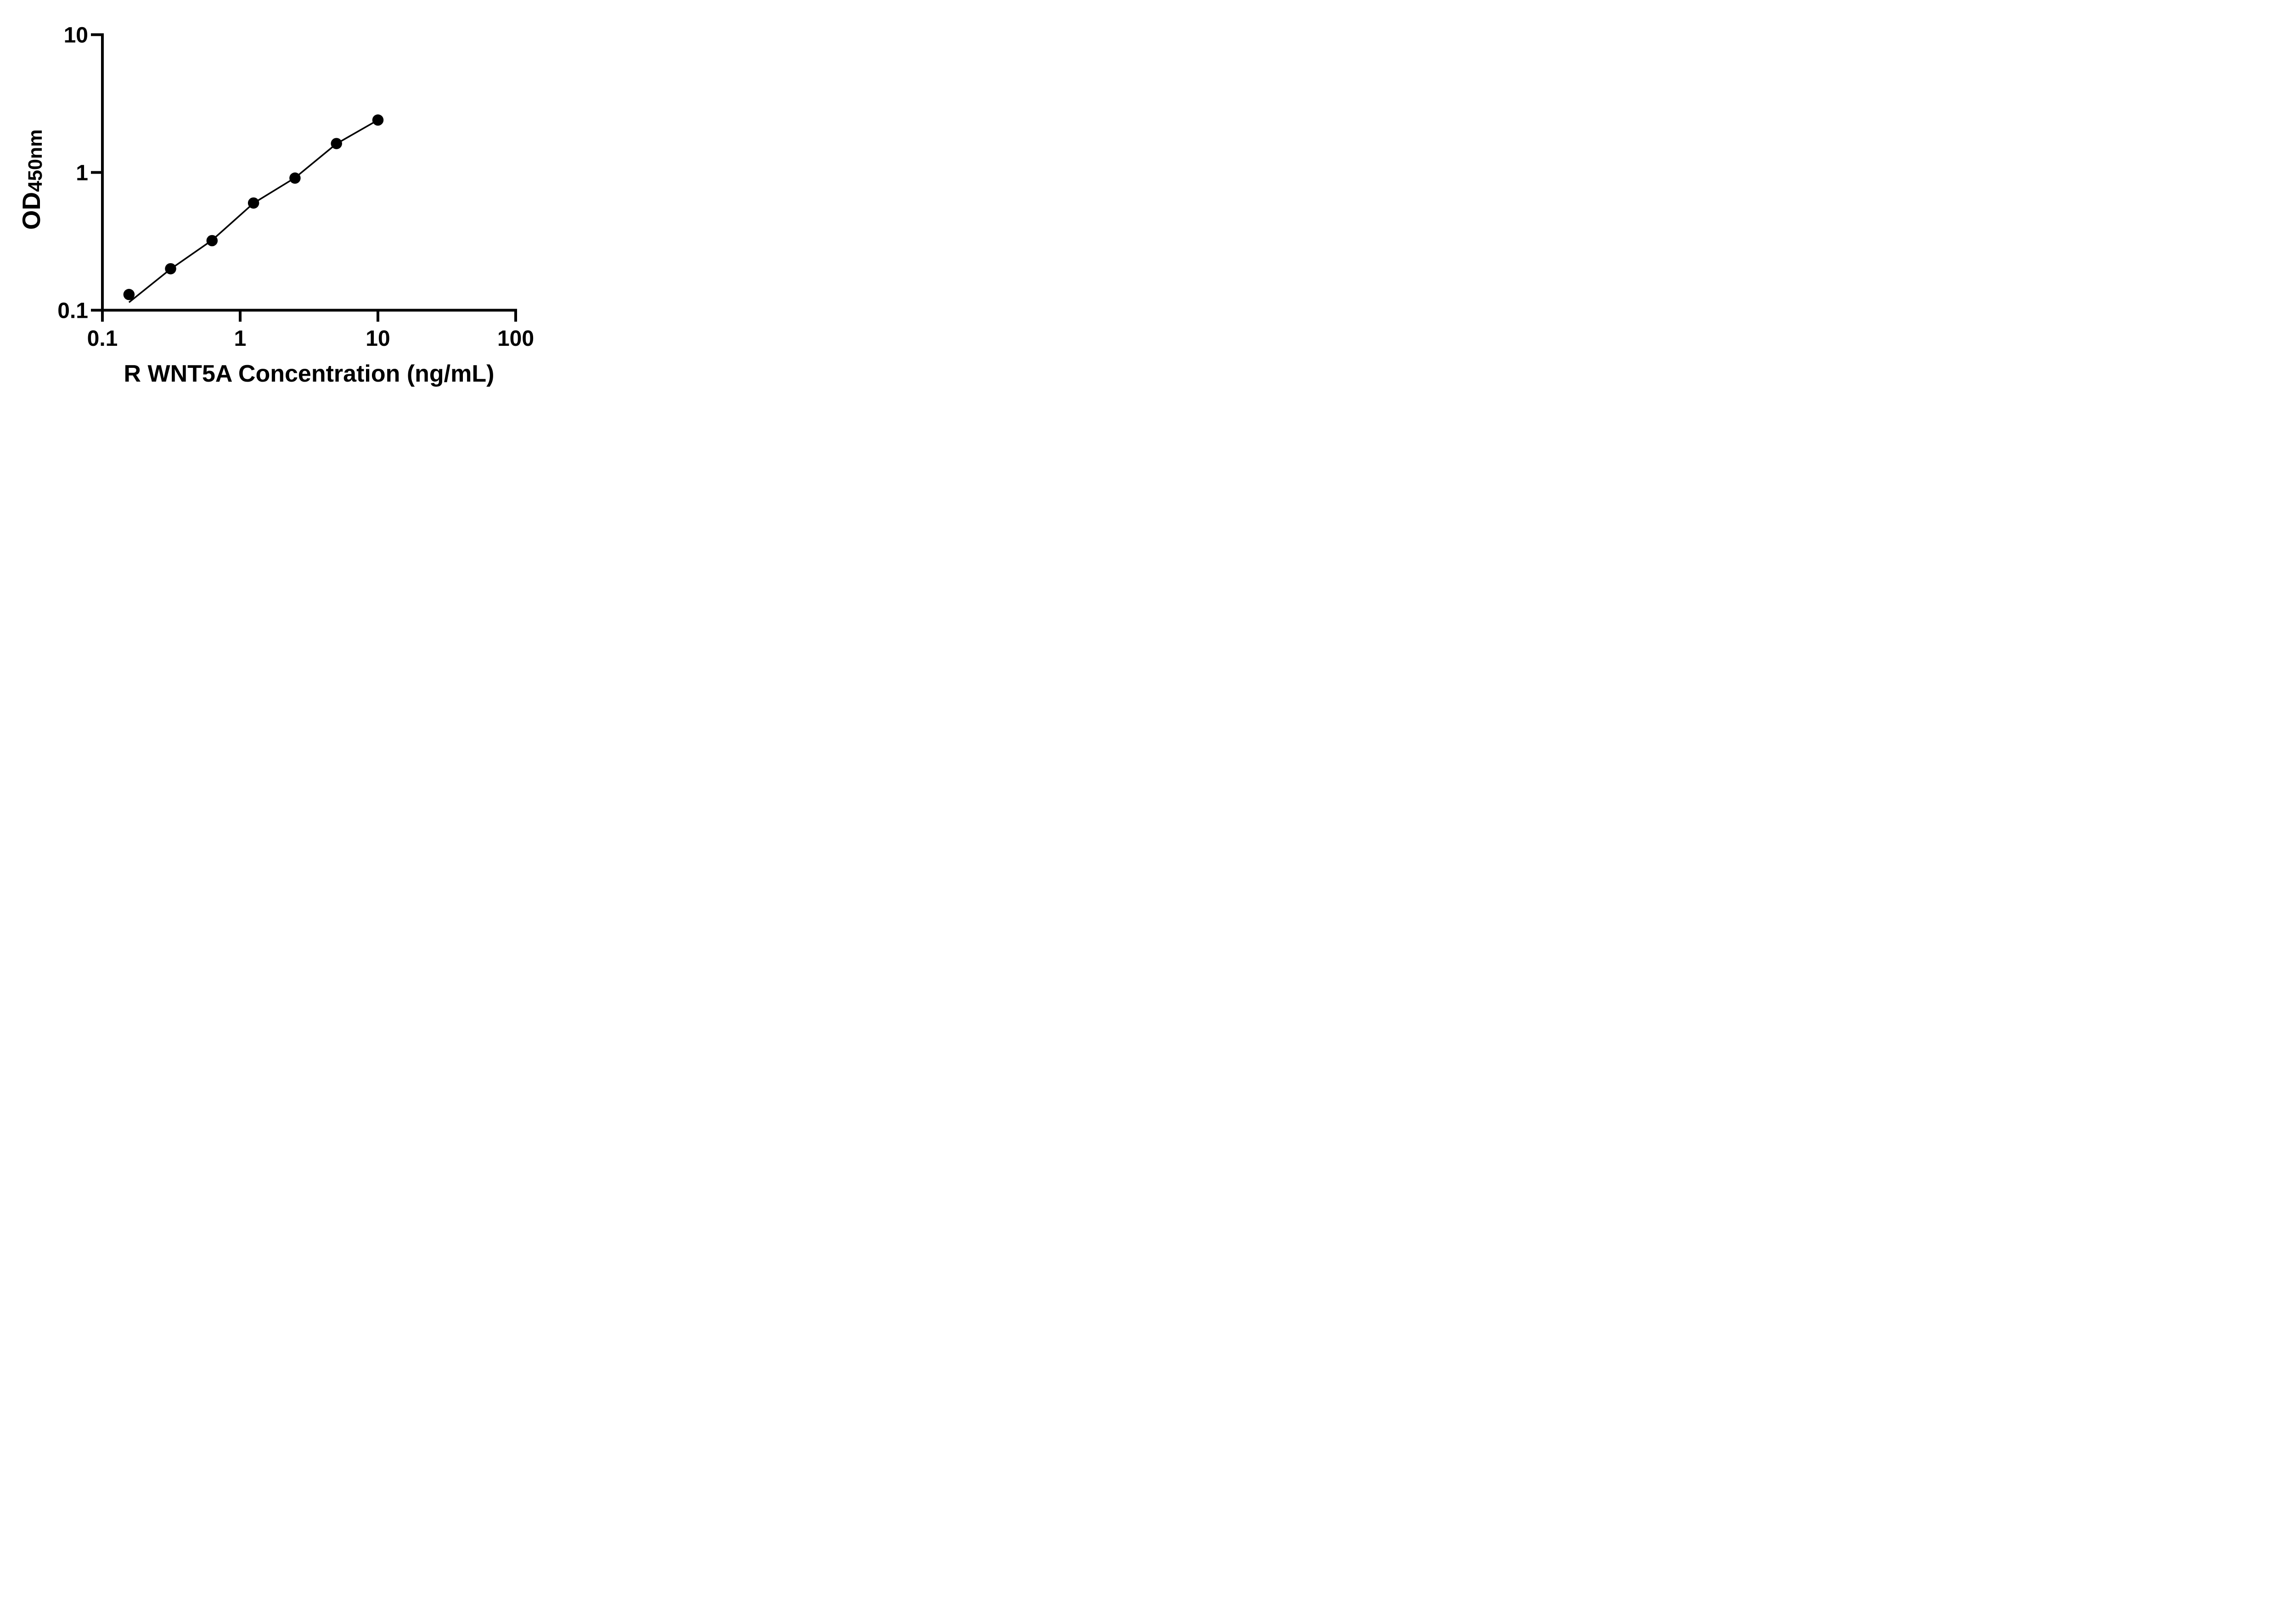 The width and height of the screenshot is (2296, 1622). I want to click on chart-plot-area: 0.1 1 10 100 0.1 1 10, so click(295, 187).